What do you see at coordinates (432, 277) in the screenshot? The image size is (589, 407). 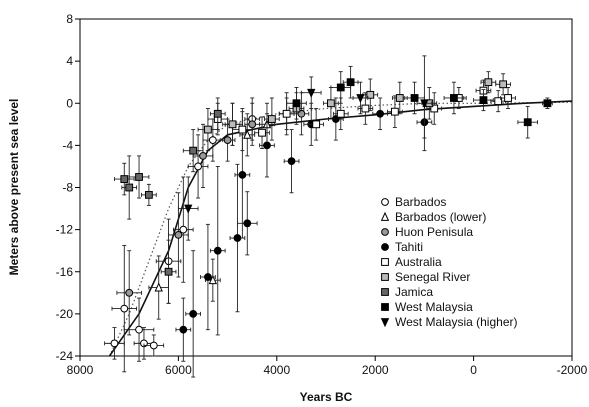 I see `legend-label: Senegal River` at bounding box center [432, 277].